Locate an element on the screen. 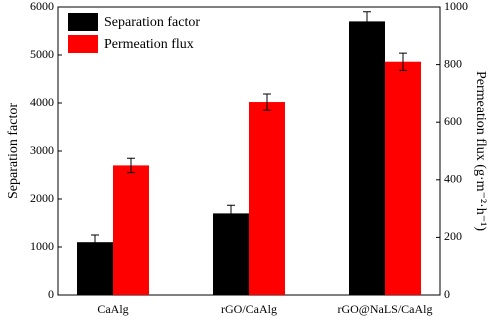 Image resolution: width=496 pixels, height=320 pixels. y2-tick-label: 0 is located at coordinates (447, 294).